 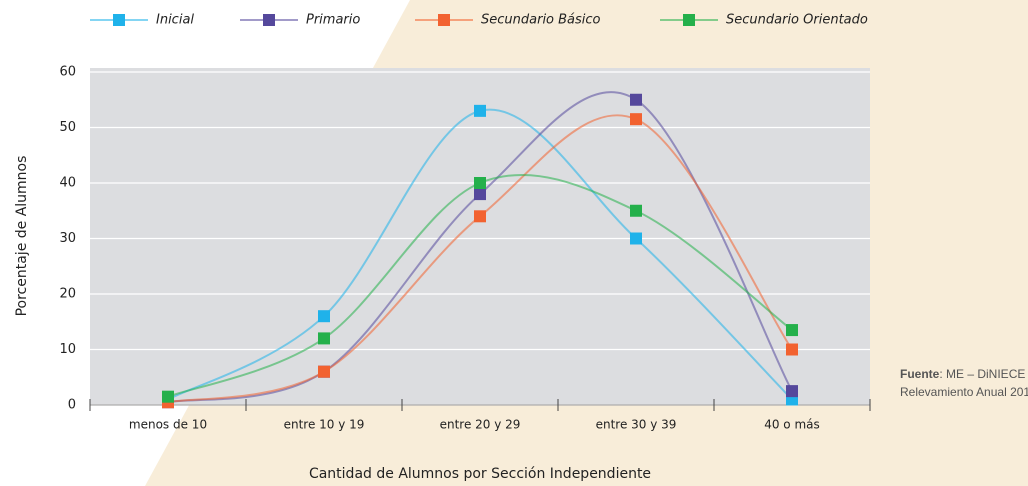 I want to click on legend-label: Secundario Básico, so click(x=541, y=20).